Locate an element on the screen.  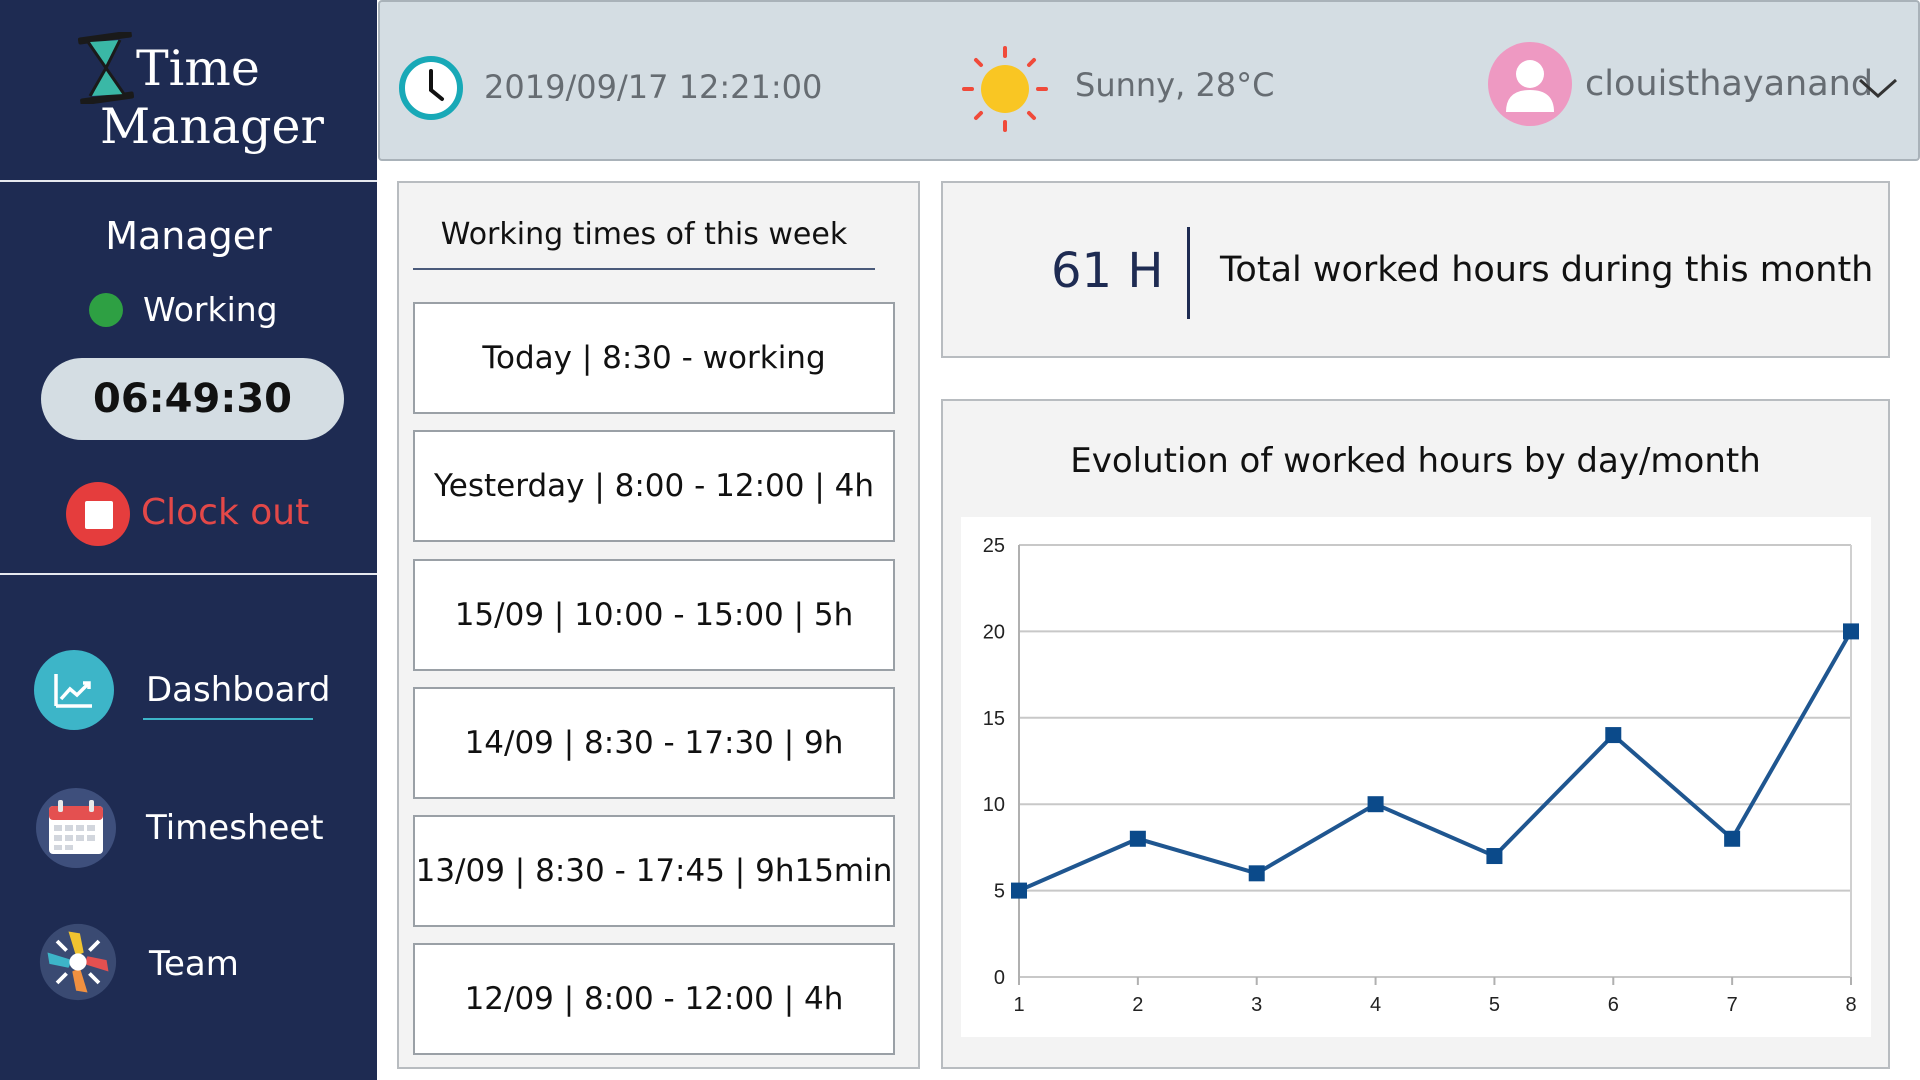
y-tick-label: 0 is located at coordinates (999, 978).